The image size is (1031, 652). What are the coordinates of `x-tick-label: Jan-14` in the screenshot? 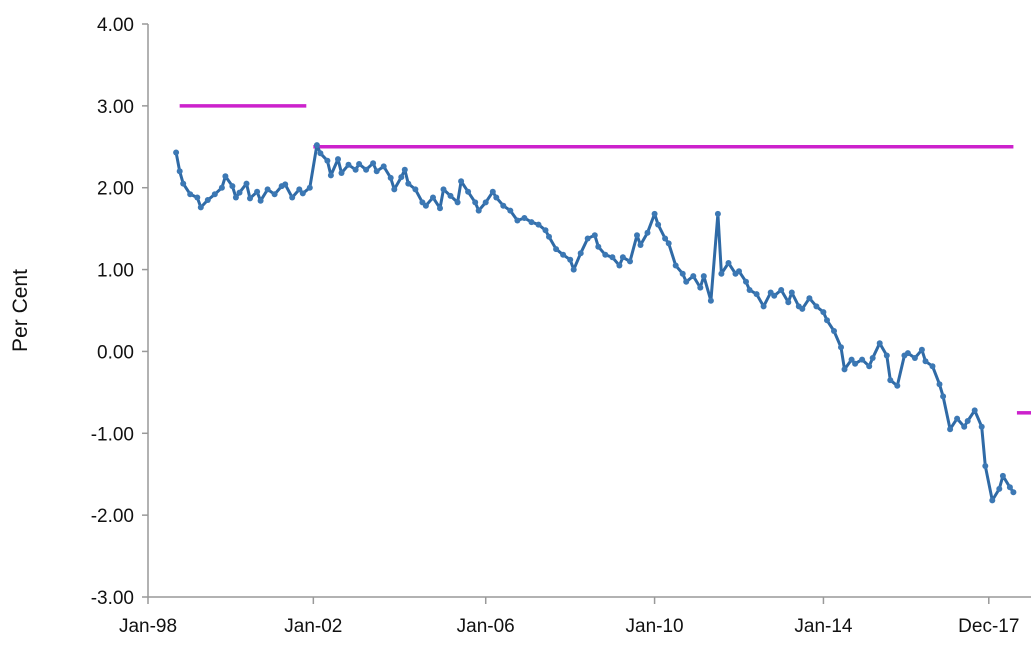 It's located at (823, 626).